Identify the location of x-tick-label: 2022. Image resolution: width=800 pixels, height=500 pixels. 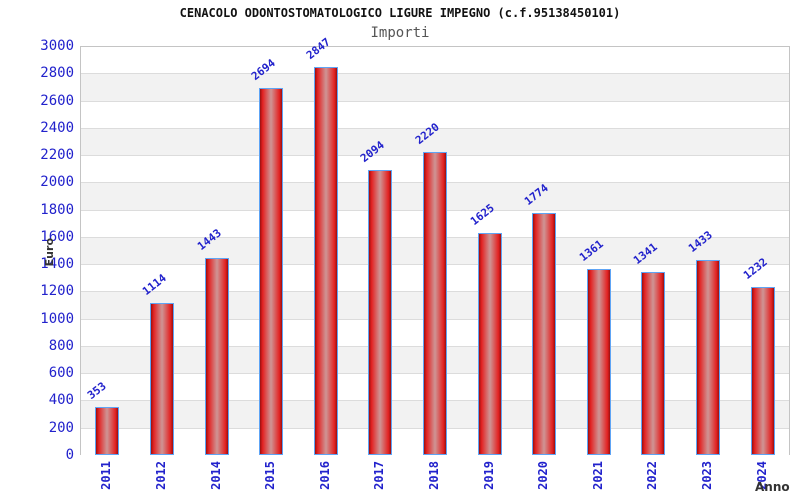
(652, 475).